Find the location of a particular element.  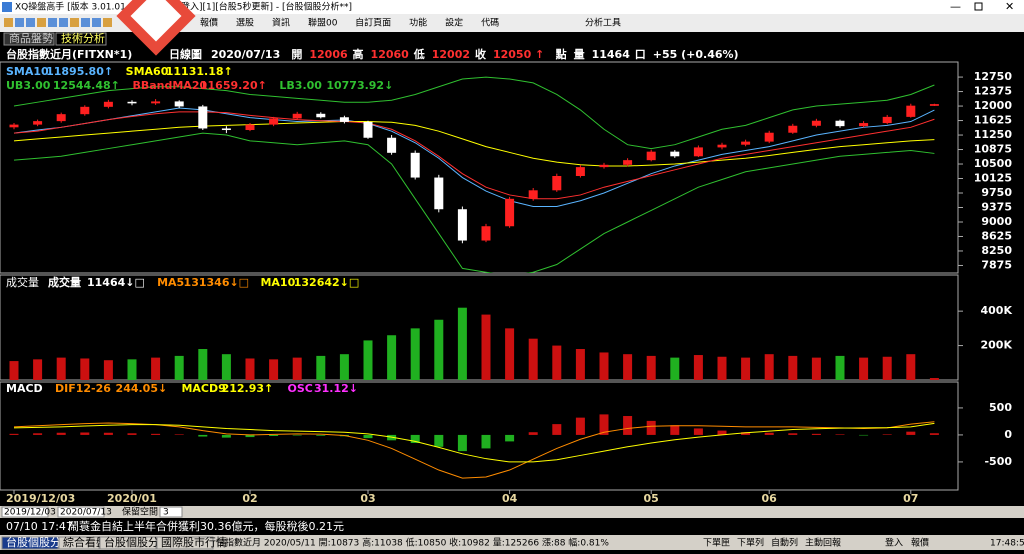

menu-item: 自訂頁面 is located at coordinates (373, 23).